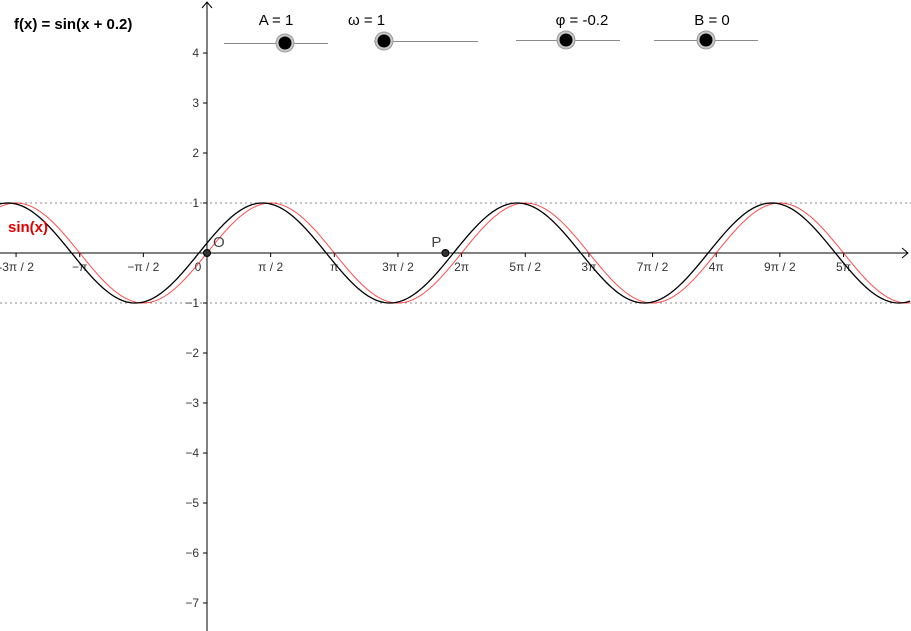 This screenshot has height=631, width=911. What do you see at coordinates (706, 40) in the screenshot?
I see `slider-b-knob` at bounding box center [706, 40].